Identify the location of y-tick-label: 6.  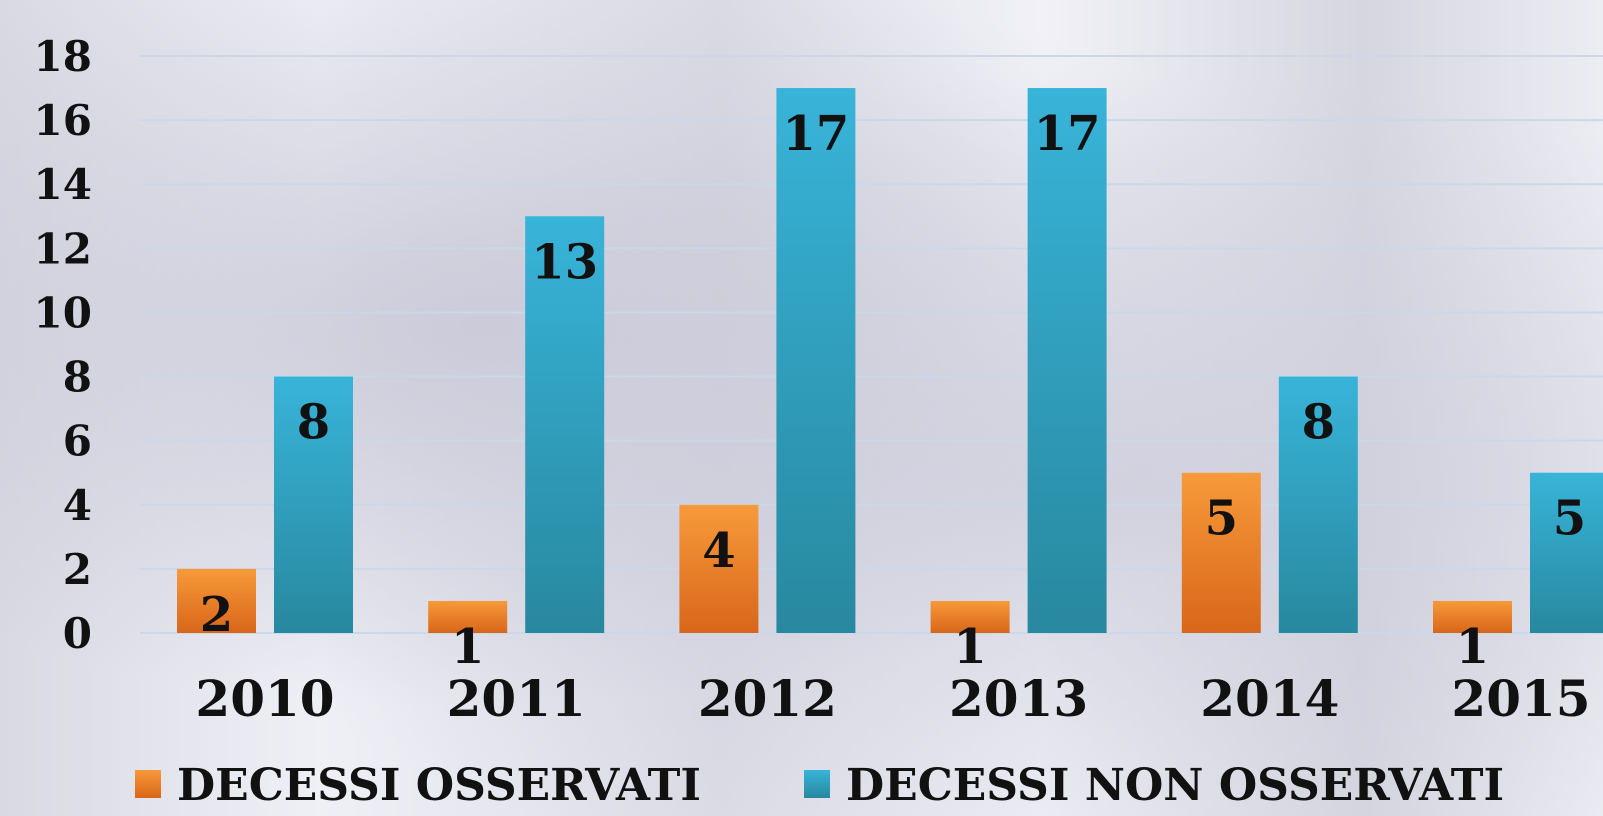
(77, 441).